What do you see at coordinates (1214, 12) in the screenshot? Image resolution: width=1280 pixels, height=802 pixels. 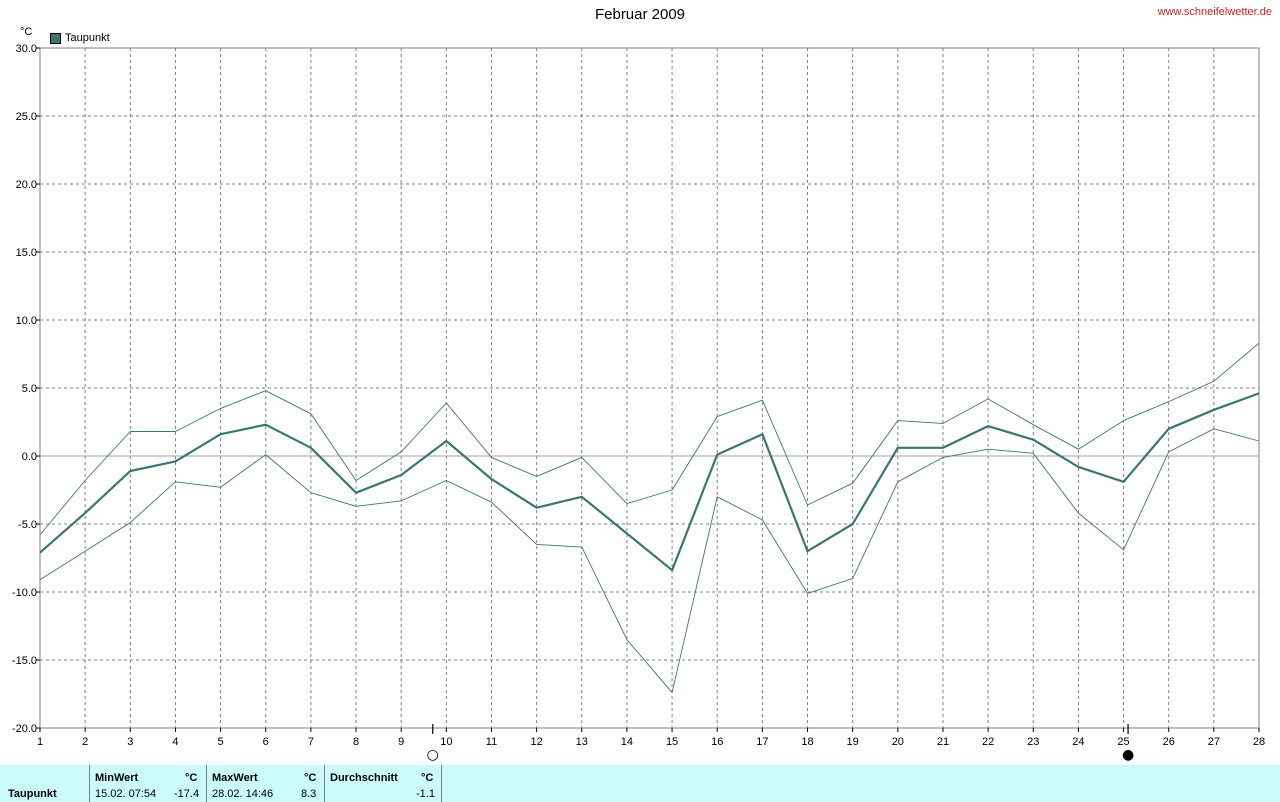 I see `site-link: www.schneifelwetter.de` at bounding box center [1214, 12].